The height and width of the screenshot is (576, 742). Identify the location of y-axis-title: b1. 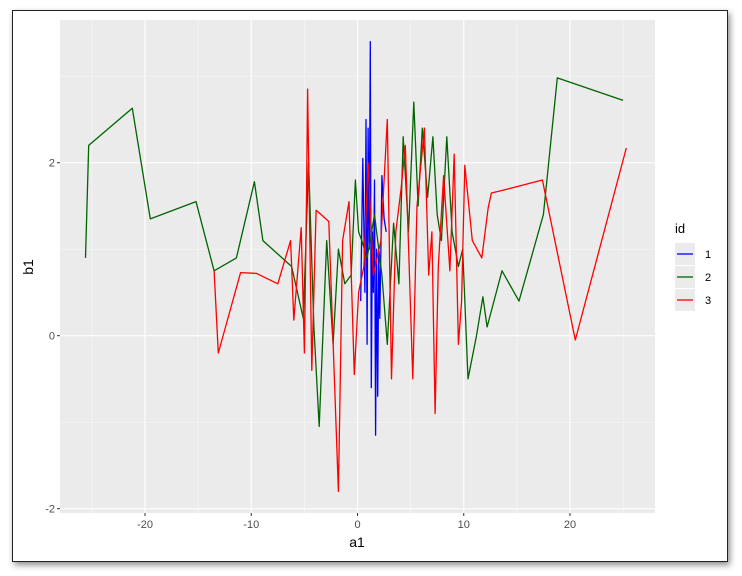
(28, 267).